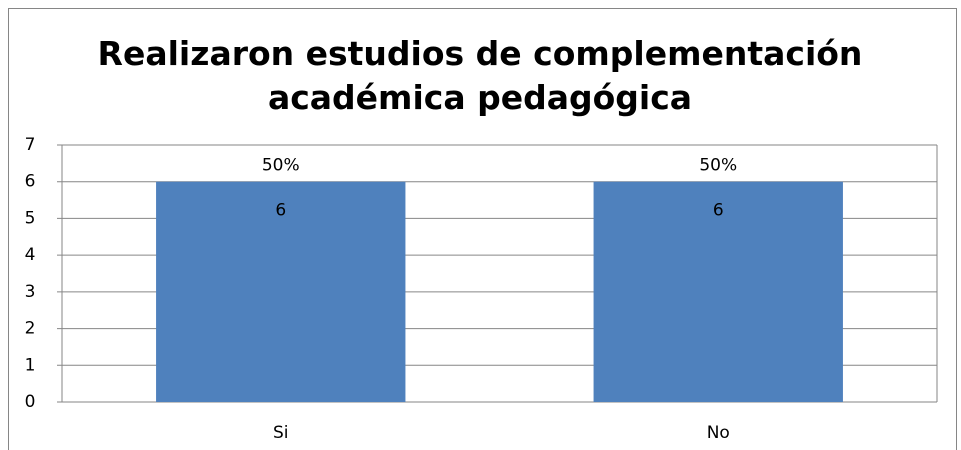 The height and width of the screenshot is (450, 961). Describe the element at coordinates (718, 433) in the screenshot. I see `x-tick-label: No` at that location.